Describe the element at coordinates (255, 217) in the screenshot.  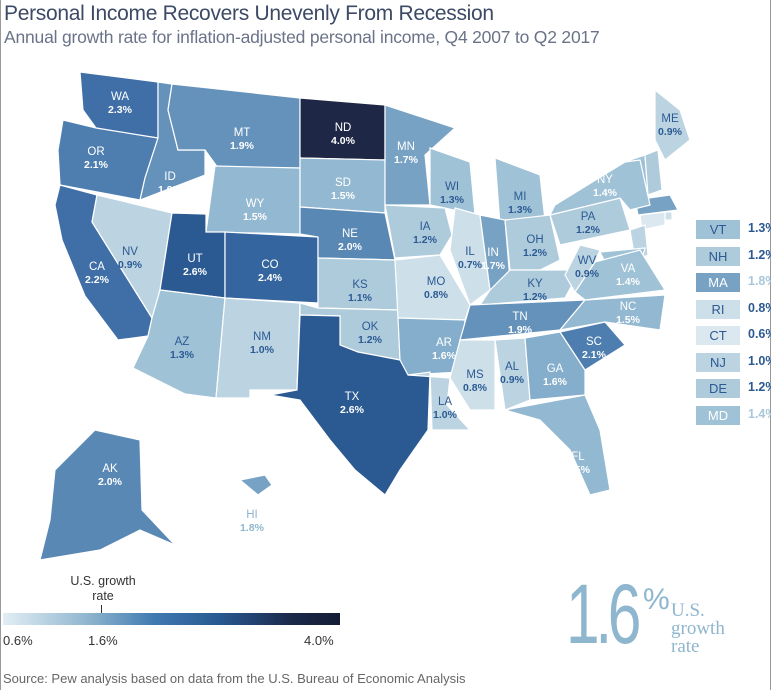
I see `state-value-wy: 1.5%` at that location.